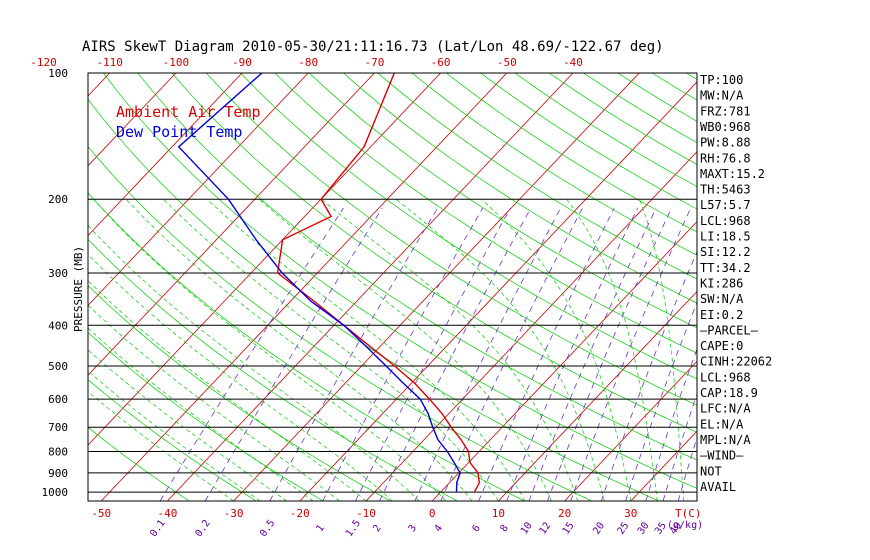 This screenshot has height=560, width=870. What do you see at coordinates (179, 132) in the screenshot?
I see `legend-dew-point-temp: Dew Point Temp` at bounding box center [179, 132].